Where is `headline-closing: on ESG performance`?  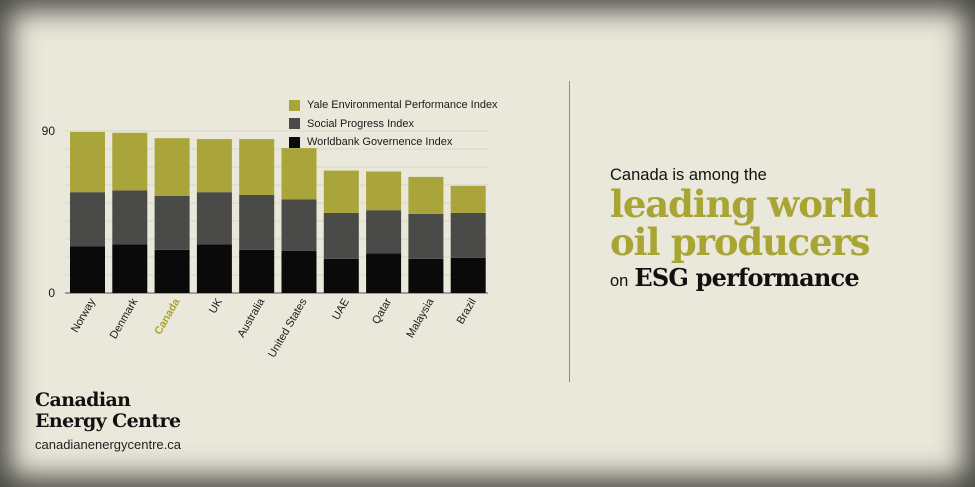 headline-closing: on ESG performance is located at coordinates (744, 277).